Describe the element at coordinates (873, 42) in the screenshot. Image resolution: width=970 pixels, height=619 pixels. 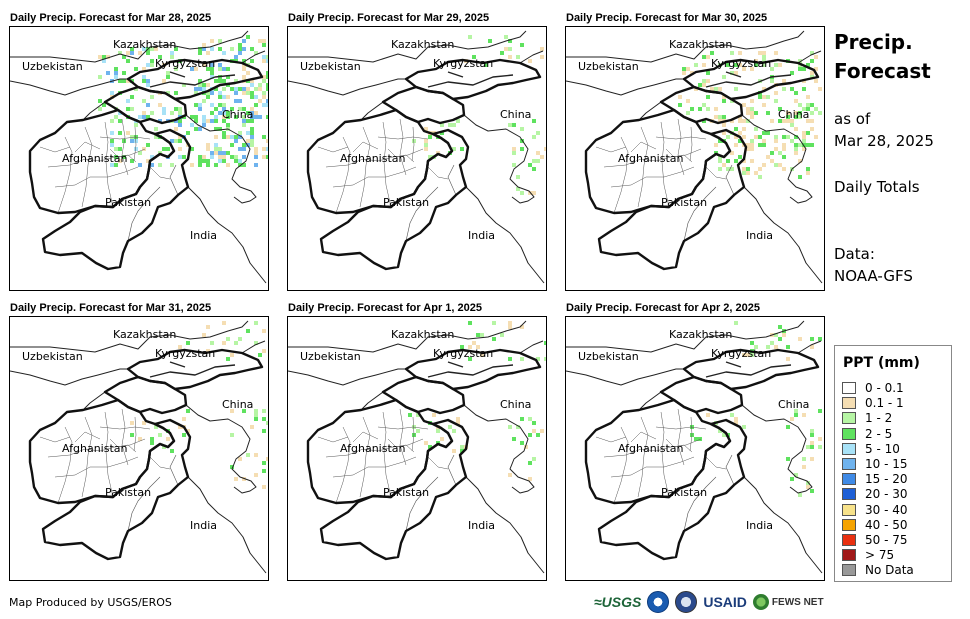
I see `sidebar-title-line1: Precip.` at that location.